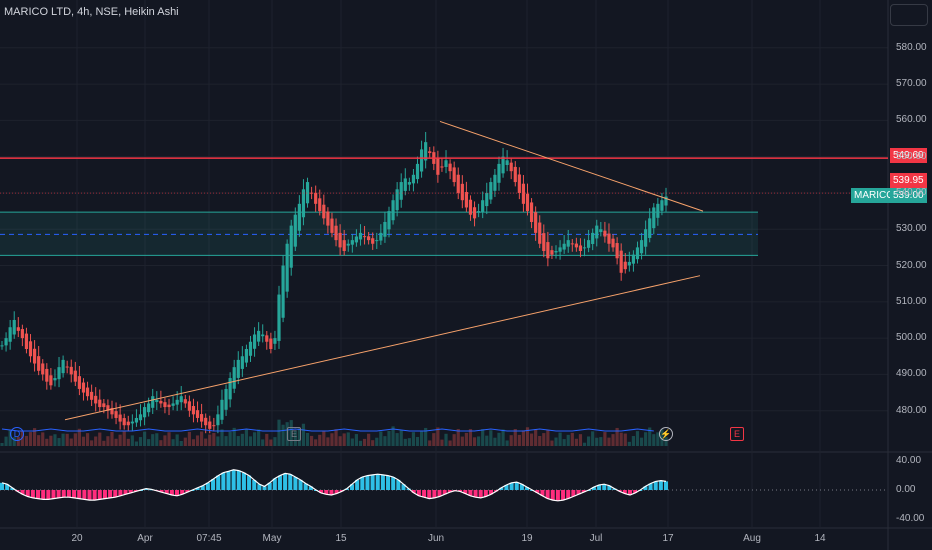 This screenshot has width=932, height=550. I want to click on y-tick-label: 580.00, so click(911, 47).